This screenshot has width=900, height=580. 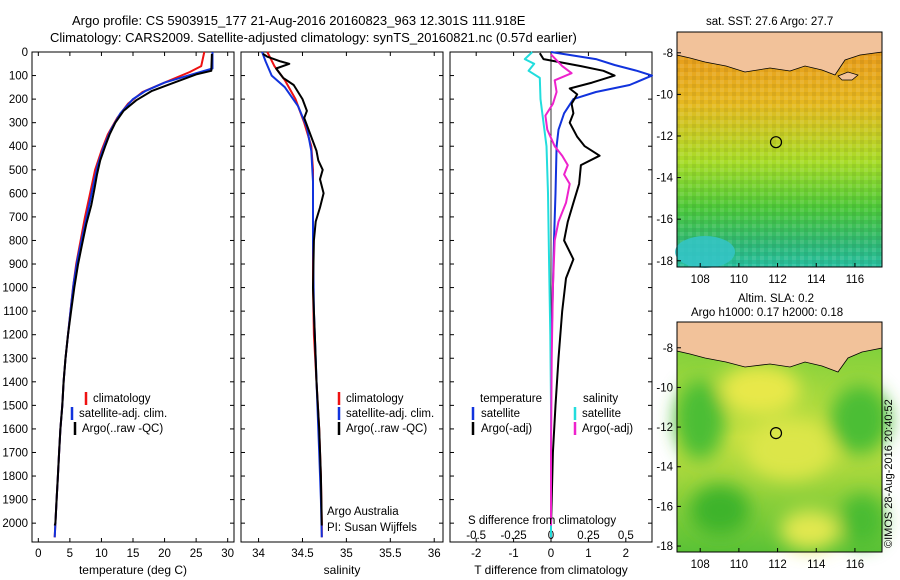 What do you see at coordinates (551, 570) in the screenshot?
I see `x-axis-label: T difference from climatology` at bounding box center [551, 570].